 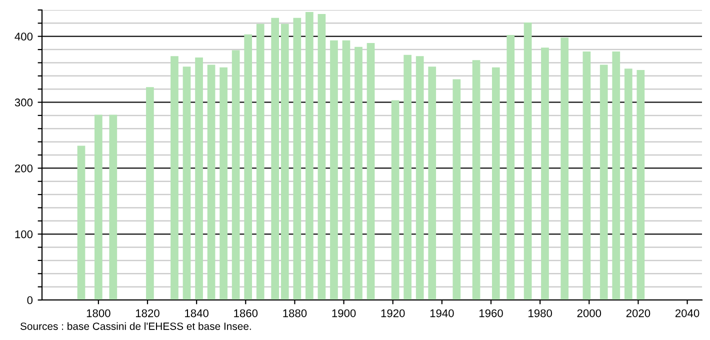 I want to click on y-tick-label: 200, so click(x=23, y=168).